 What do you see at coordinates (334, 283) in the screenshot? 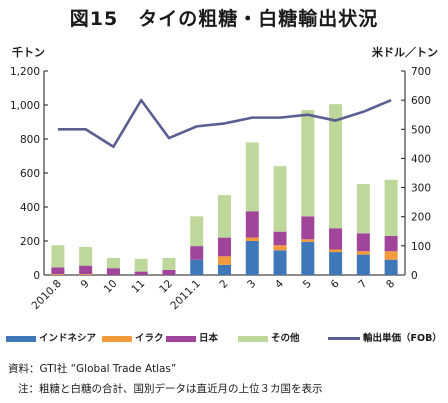
I see `x-tick-label: 6` at bounding box center [334, 283].